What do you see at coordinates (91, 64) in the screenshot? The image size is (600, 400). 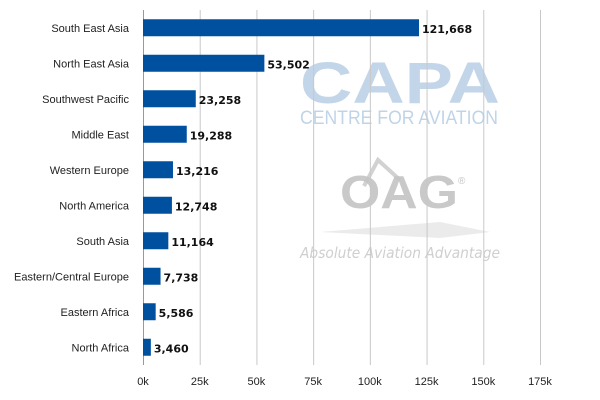 I see `category-label: North East Asia` at bounding box center [91, 64].